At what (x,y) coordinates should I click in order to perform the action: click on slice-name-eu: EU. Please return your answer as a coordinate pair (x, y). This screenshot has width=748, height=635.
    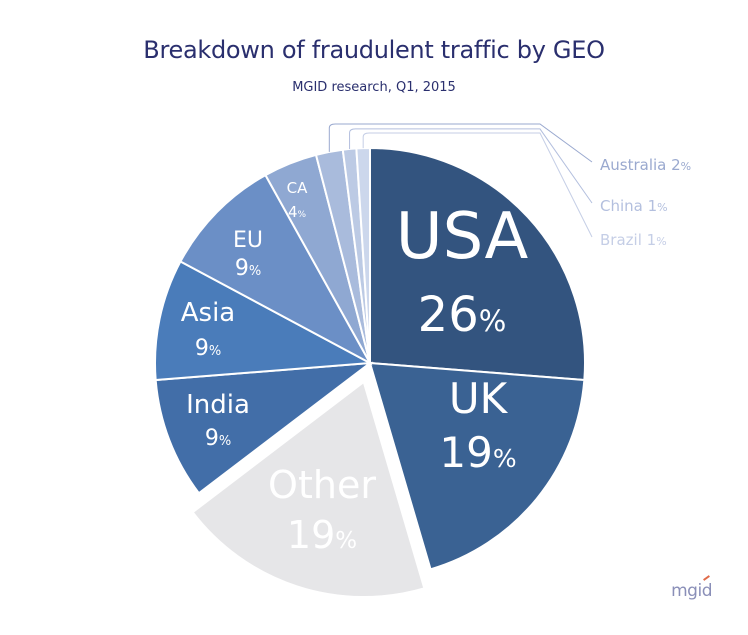
    Looking at the image, I should click on (248, 240).